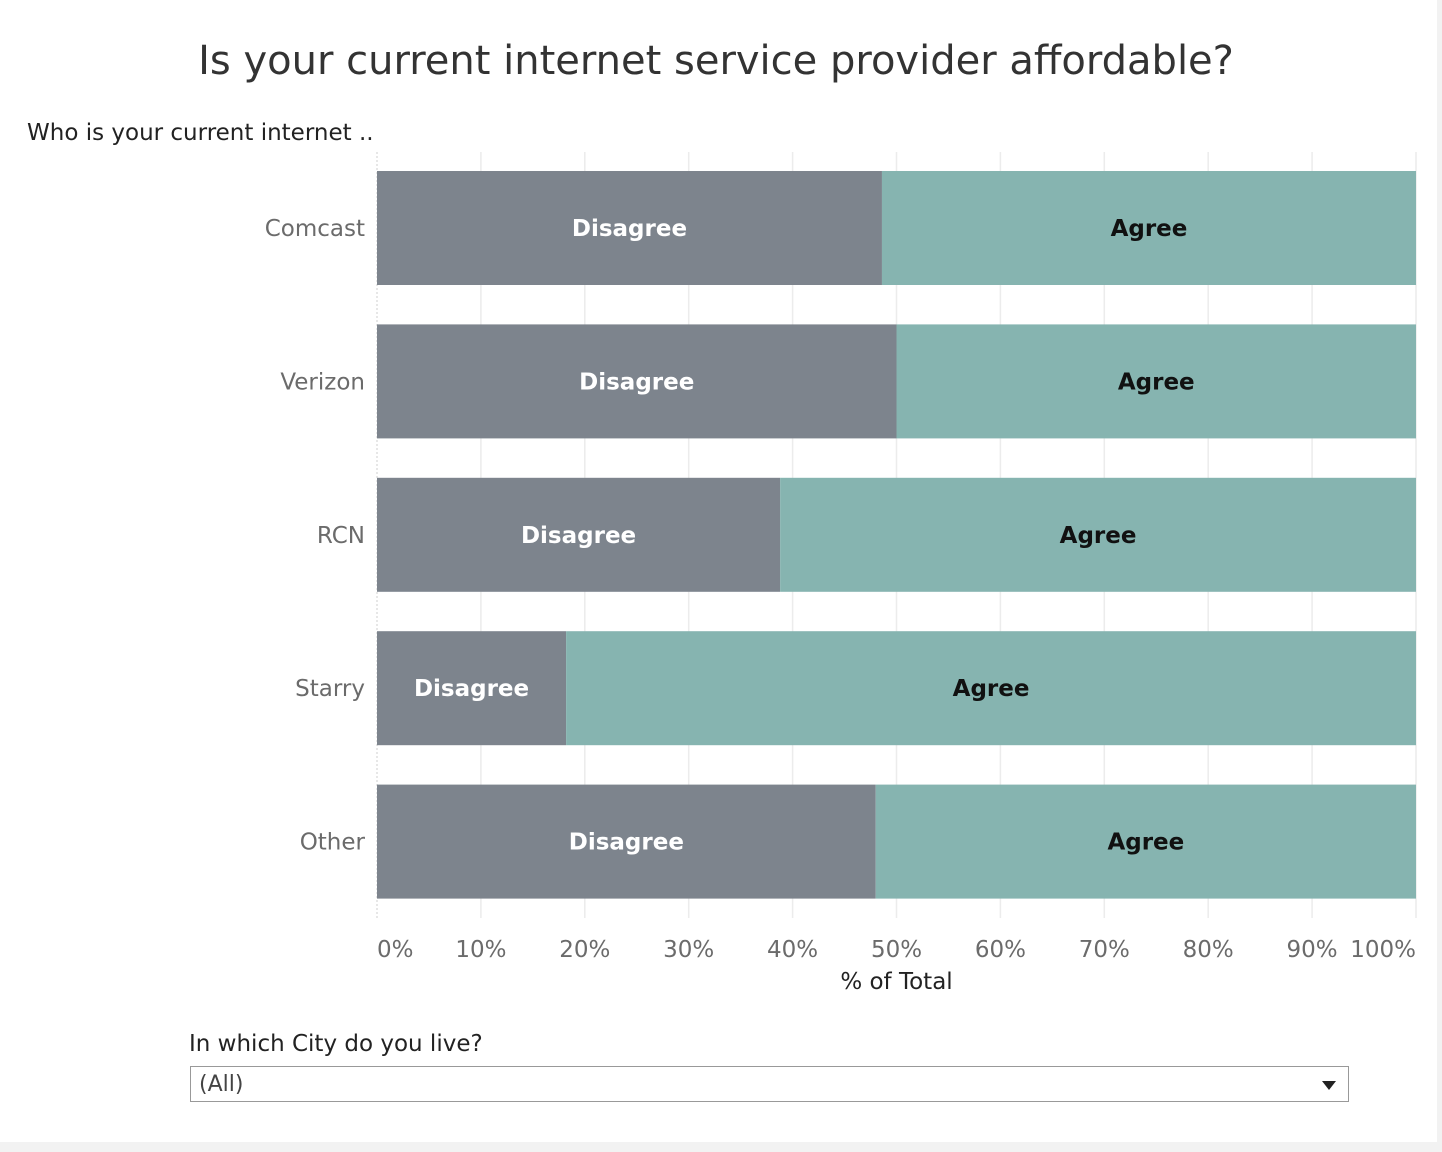  I want to click on city-filter-dropdown: (All), so click(769, 1084).